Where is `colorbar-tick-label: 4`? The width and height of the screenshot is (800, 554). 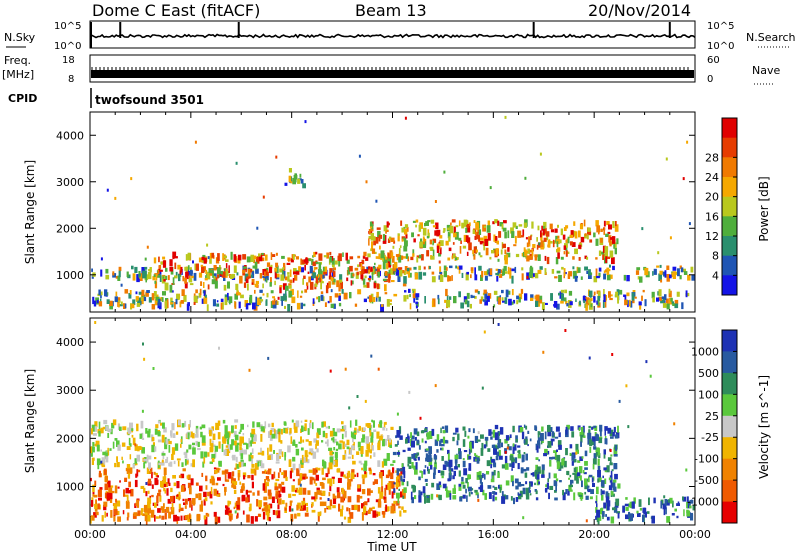
colorbar-tick-label: 4 is located at coordinates (715, 275).